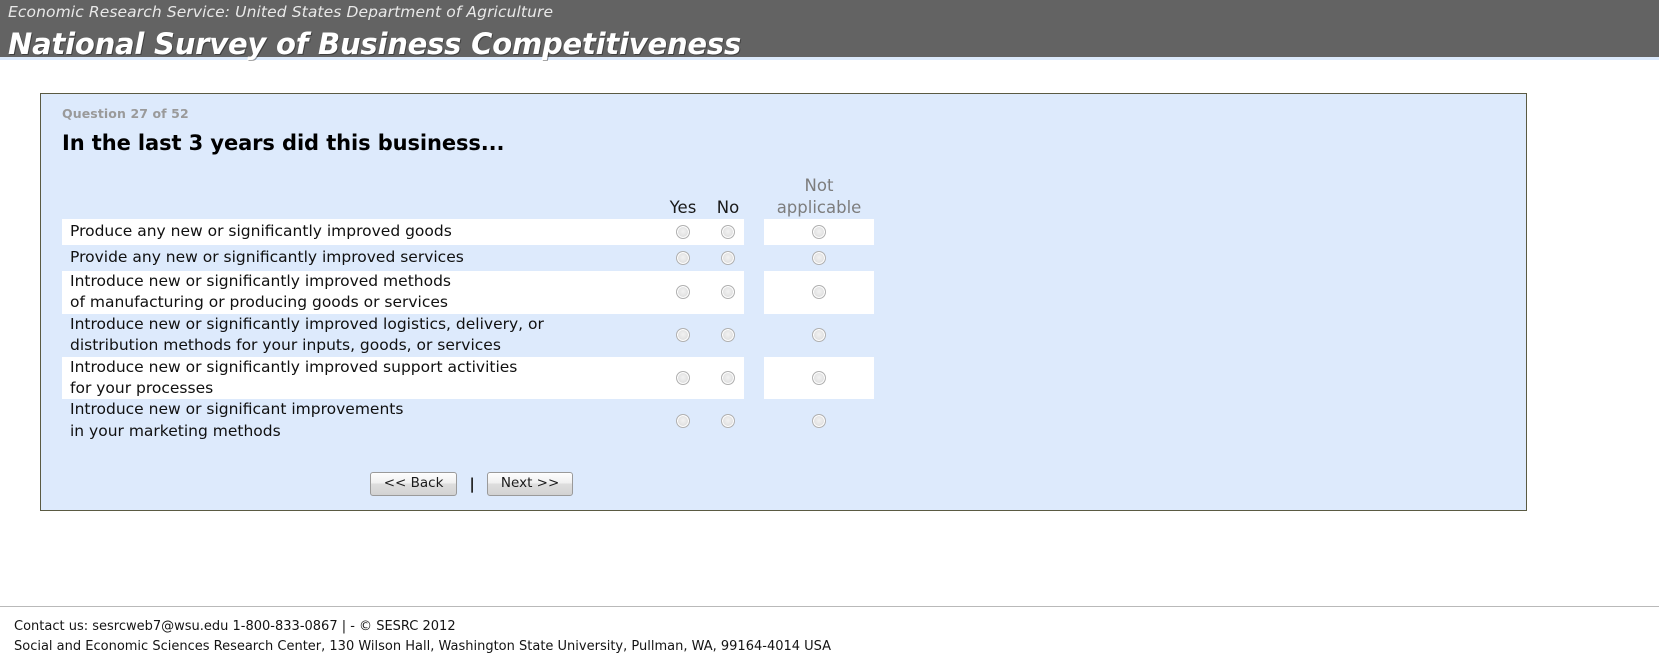 This screenshot has height=665, width=1659. I want to click on header-underline, so click(829, 58).